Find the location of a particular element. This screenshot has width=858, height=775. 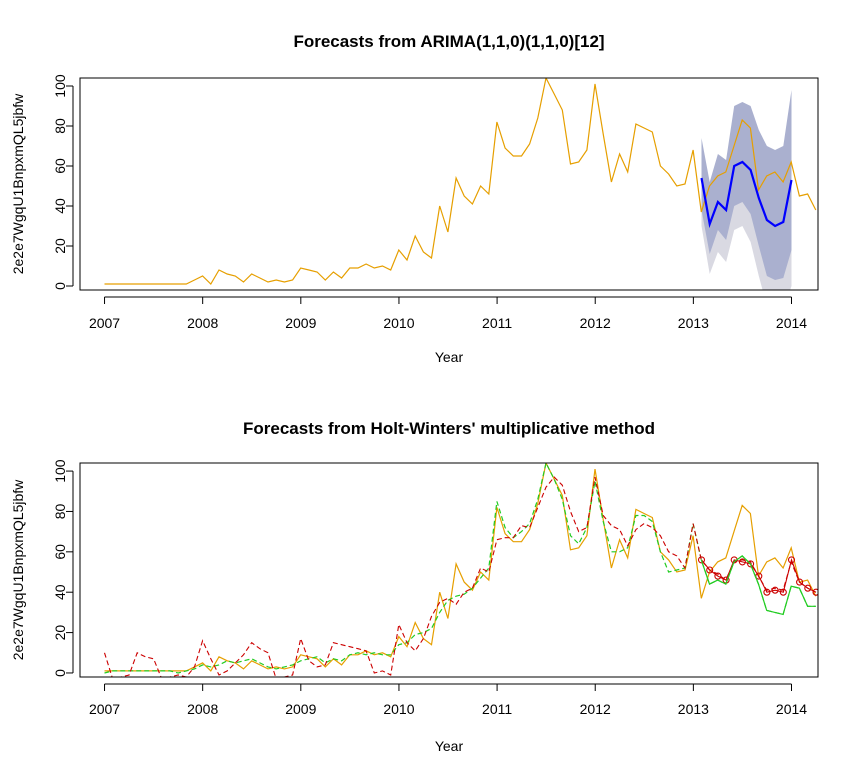

series-fitted-forecast is located at coordinates (758, 585).